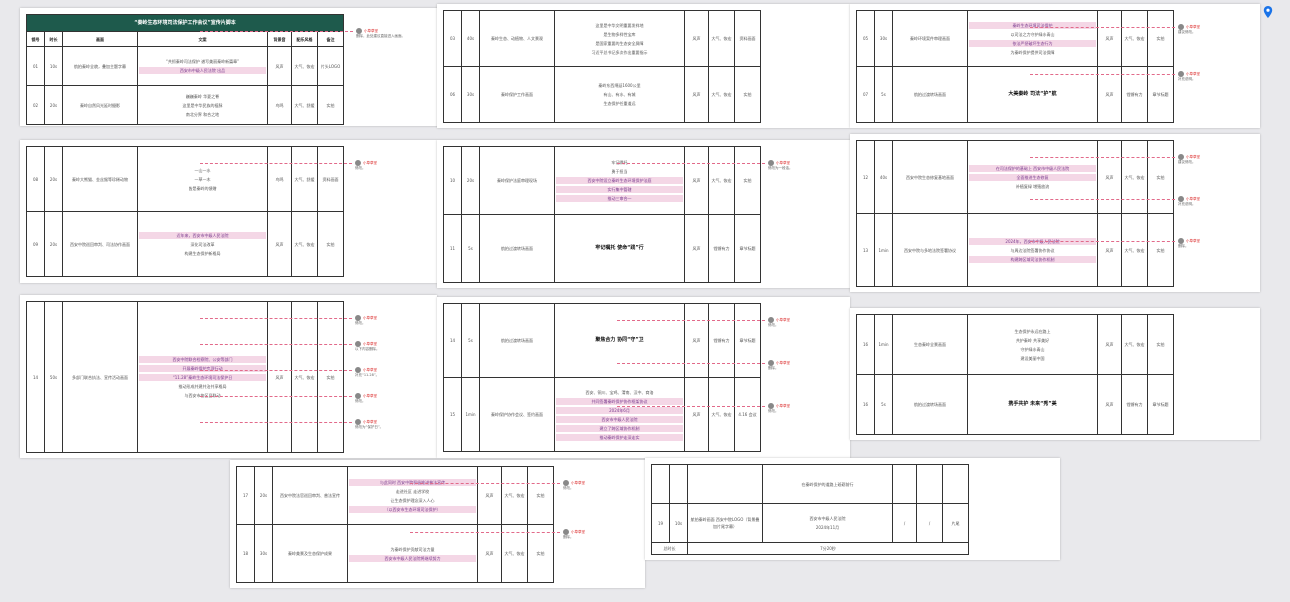  What do you see at coordinates (1032, 340) in the screenshot?
I see `copy-line: 共护秦岭 共享美好` at bounding box center [1032, 340].